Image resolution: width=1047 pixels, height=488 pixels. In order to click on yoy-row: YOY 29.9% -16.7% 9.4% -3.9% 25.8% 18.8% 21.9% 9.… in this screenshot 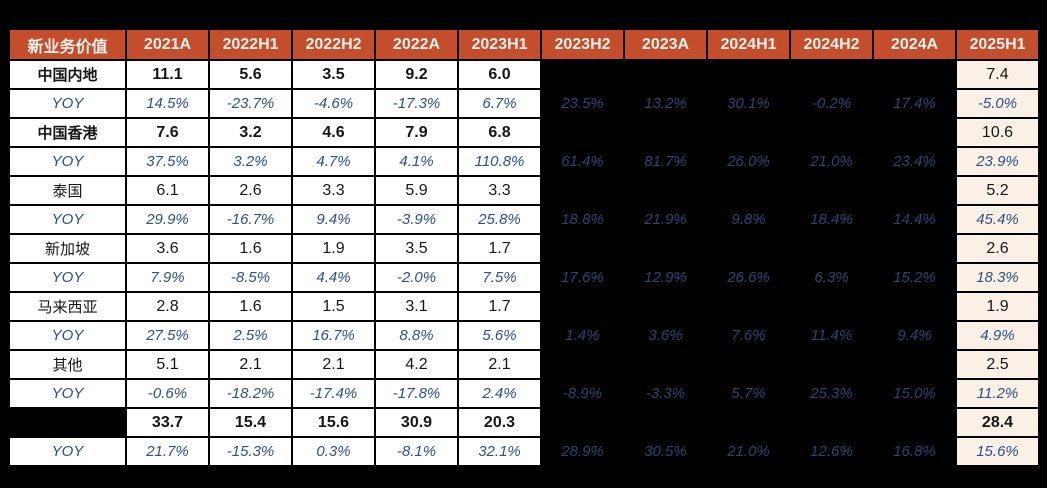, I will do `click(524, 219)`.